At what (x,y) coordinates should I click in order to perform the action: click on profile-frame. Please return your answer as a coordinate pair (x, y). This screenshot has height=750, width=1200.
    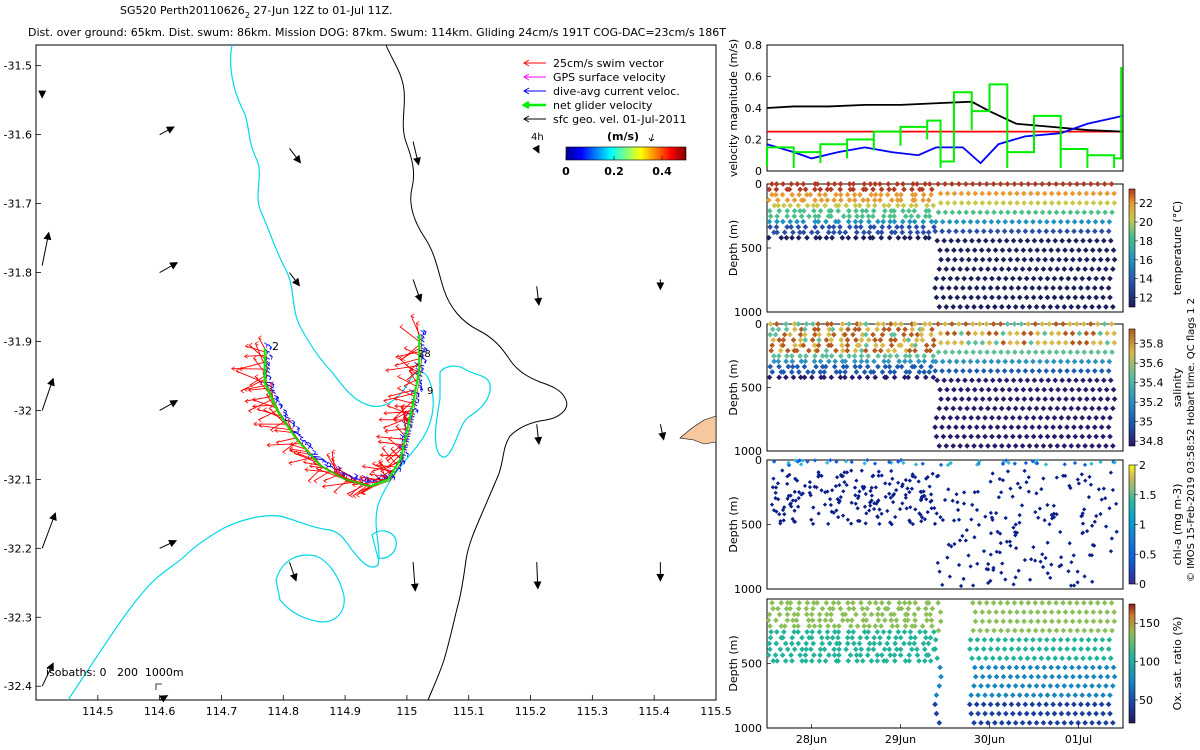
    Looking at the image, I should click on (945, 524).